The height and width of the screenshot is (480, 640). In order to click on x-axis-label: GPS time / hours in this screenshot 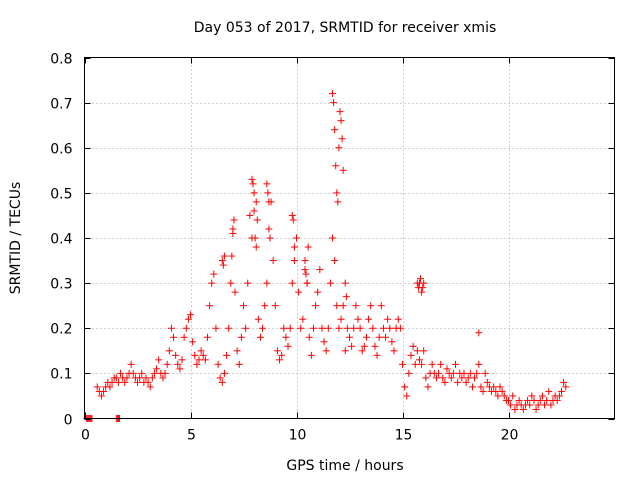, I will do `click(344, 466)`.